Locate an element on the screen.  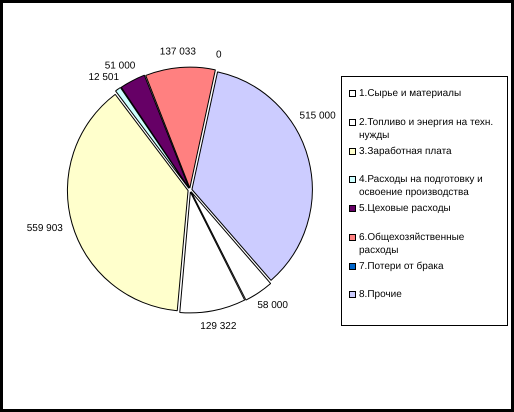
data-label: 559 903 is located at coordinates (45, 228).